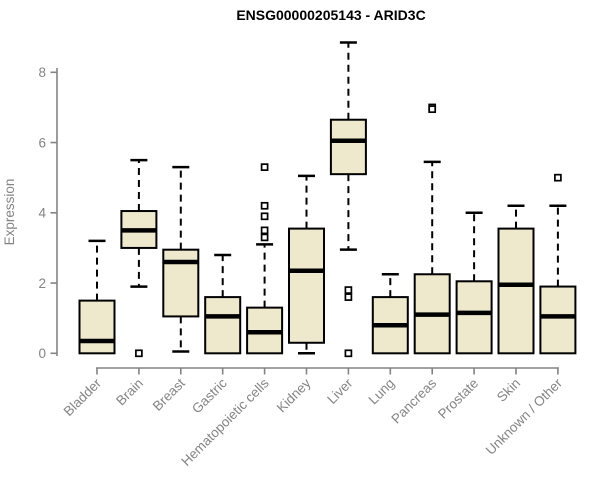  What do you see at coordinates (382, 392) in the screenshot?
I see `x-tick-label-lung: Lung` at bounding box center [382, 392].